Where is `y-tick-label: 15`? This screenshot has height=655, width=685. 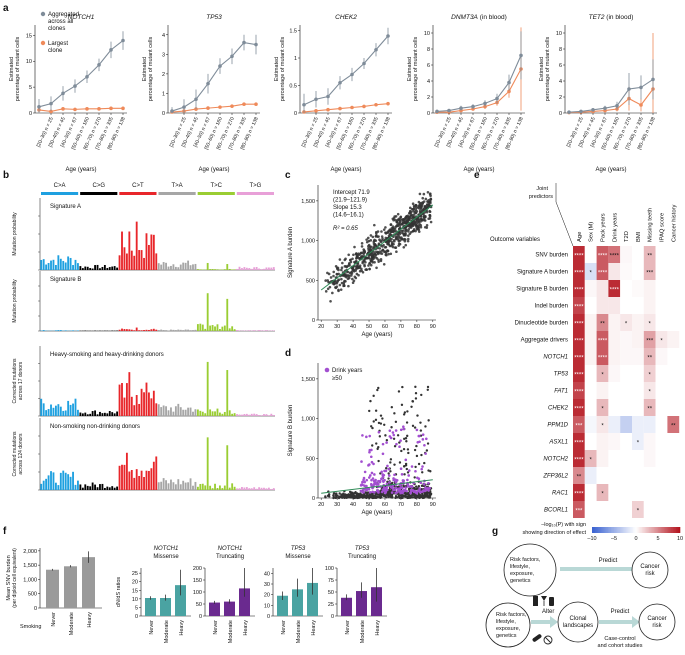 y-tick-label: 15 is located at coordinates (29, 36).